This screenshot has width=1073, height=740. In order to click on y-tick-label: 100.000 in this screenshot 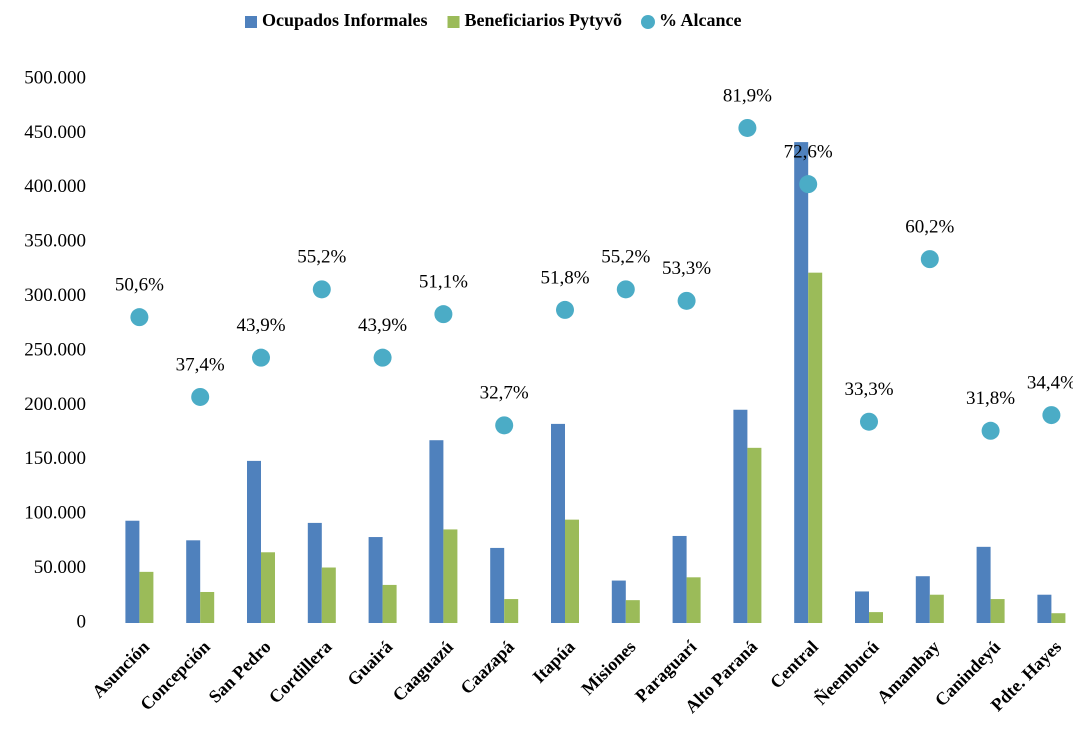, I will do `click(55, 513)`.